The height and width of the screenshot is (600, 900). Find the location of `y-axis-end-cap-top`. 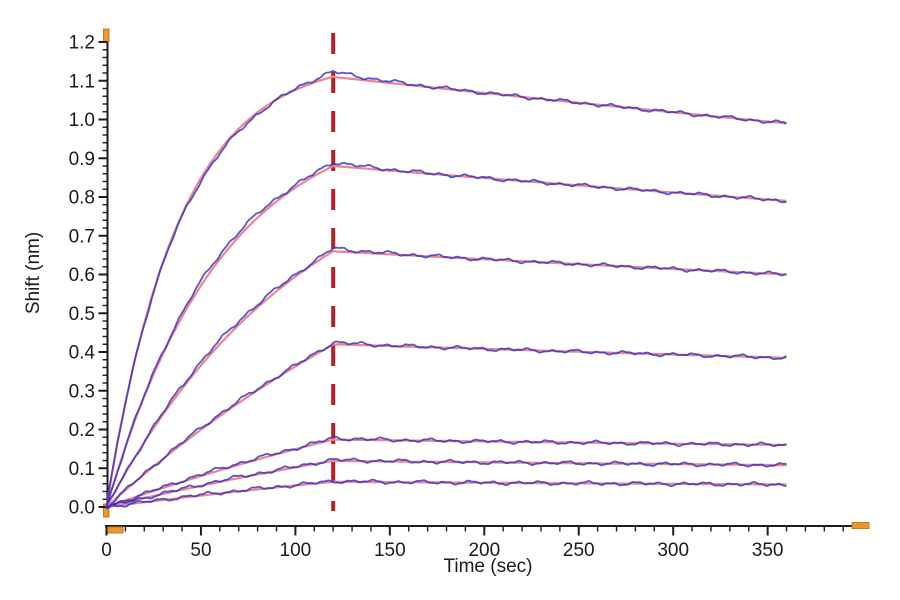

y-axis-end-cap-top is located at coordinates (106, 35).